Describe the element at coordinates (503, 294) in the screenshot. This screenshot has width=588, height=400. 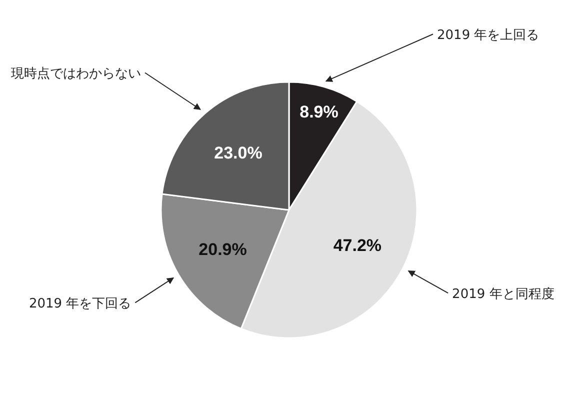
I see `slice-label: 2019 年と同程度` at that location.